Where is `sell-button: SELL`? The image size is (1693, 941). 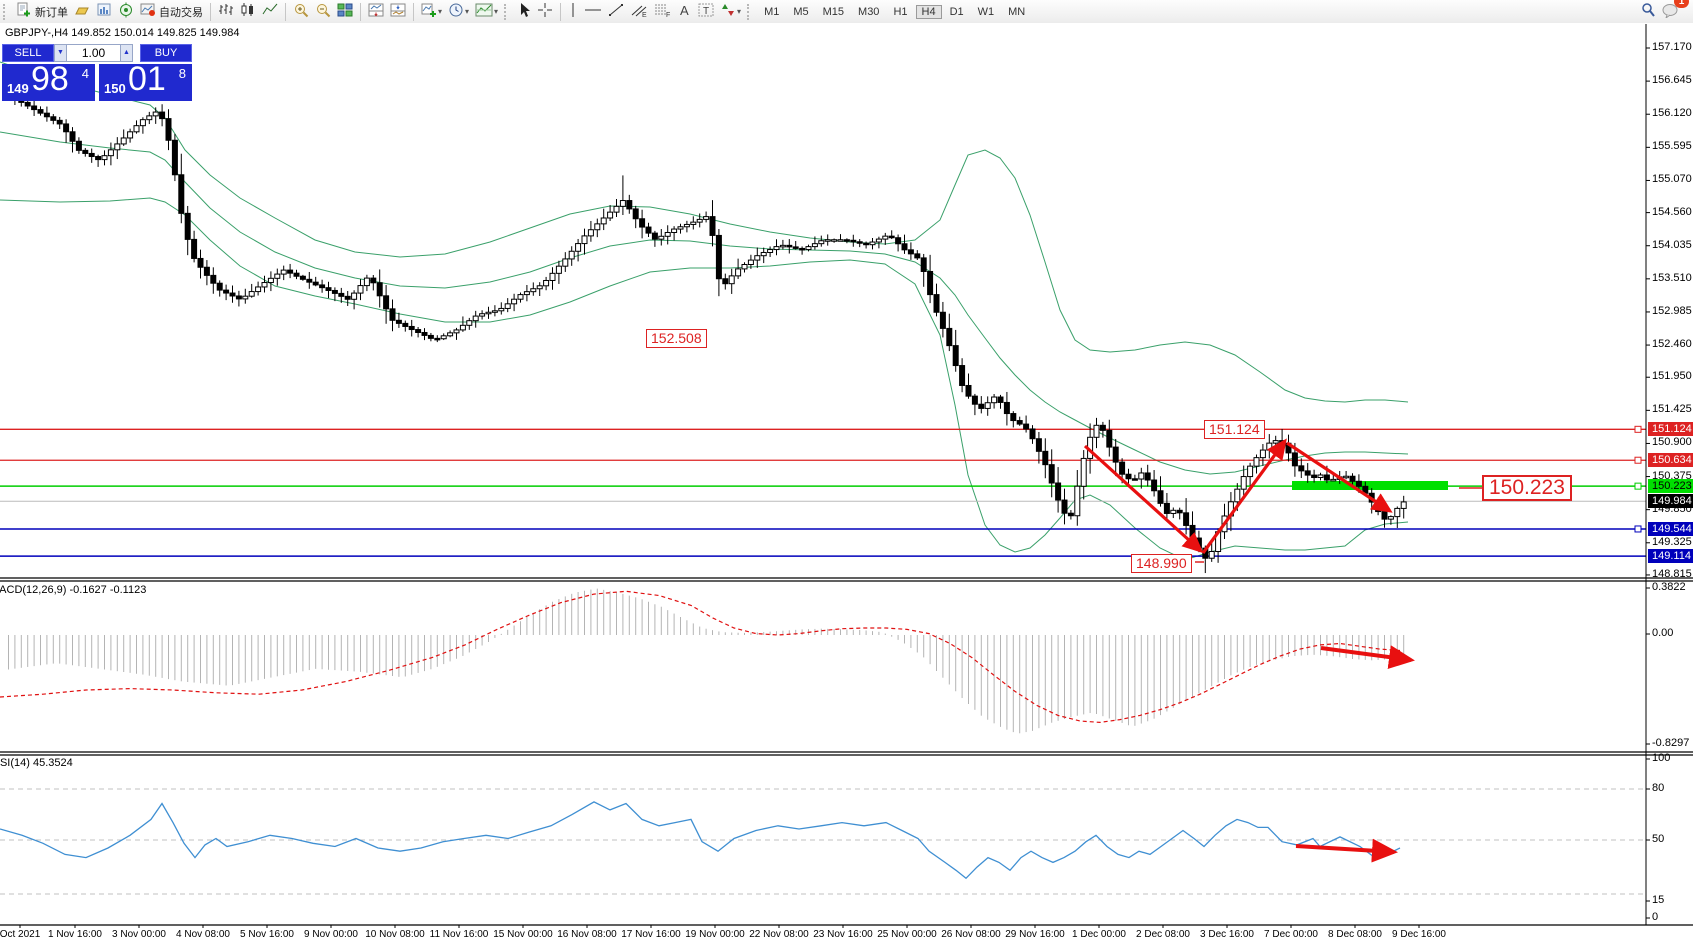
sell-button: SELL is located at coordinates (28, 53).